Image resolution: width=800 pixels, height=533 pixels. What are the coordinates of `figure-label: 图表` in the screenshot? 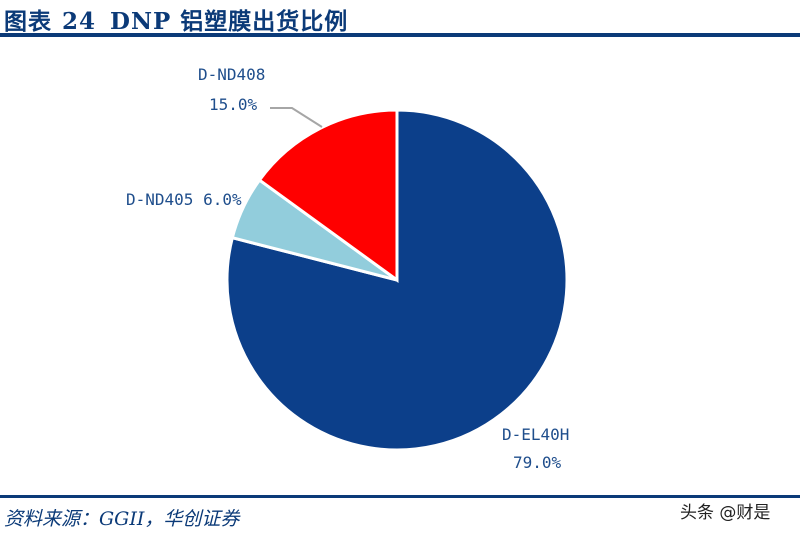 It's located at (28, 21).